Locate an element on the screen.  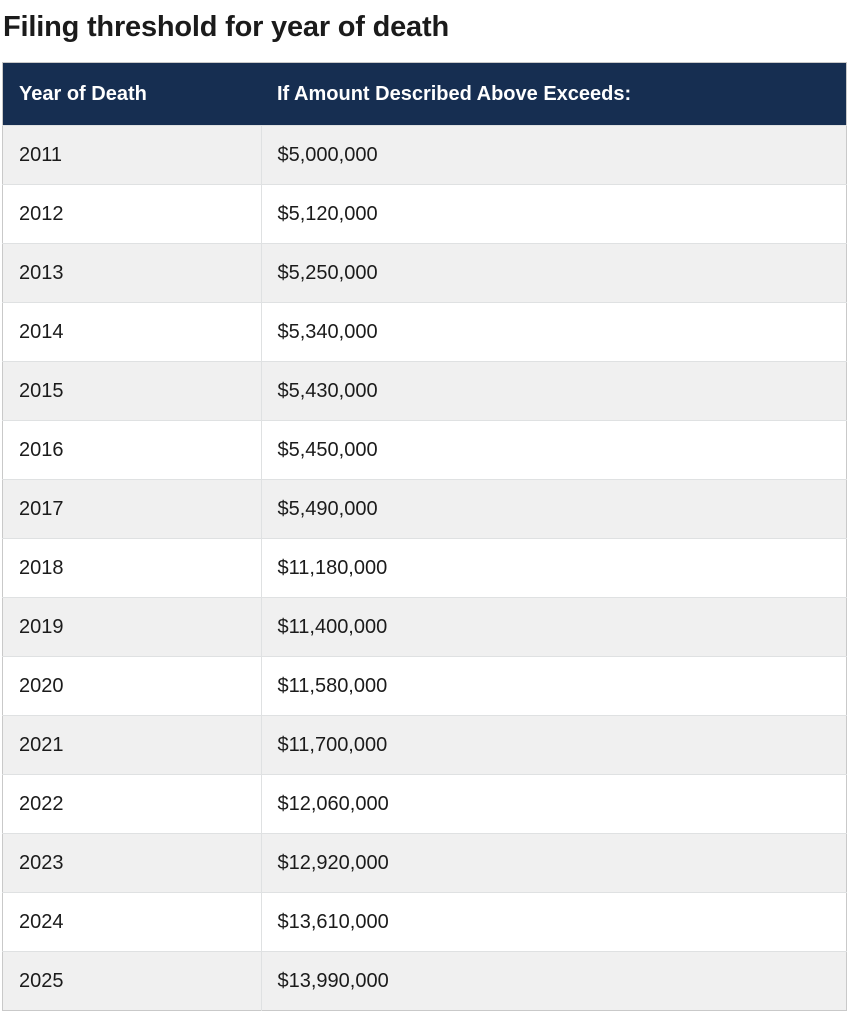
year-cell: 2012 is located at coordinates (132, 214).